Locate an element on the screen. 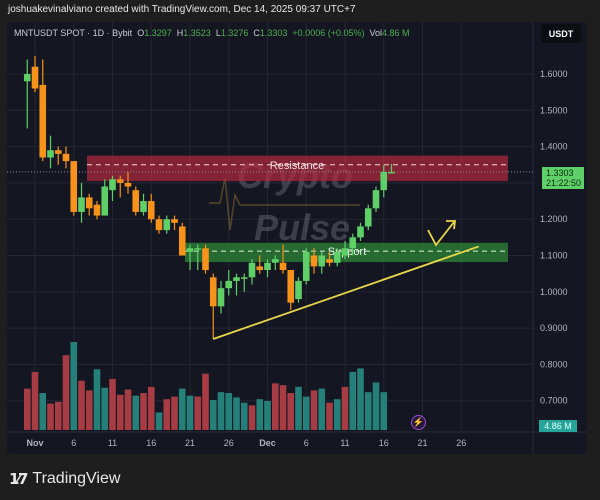 Image resolution: width=600 pixels, height=500 pixels. tradingview-logo: 1⁄7 TradingView is located at coordinates (64, 479).